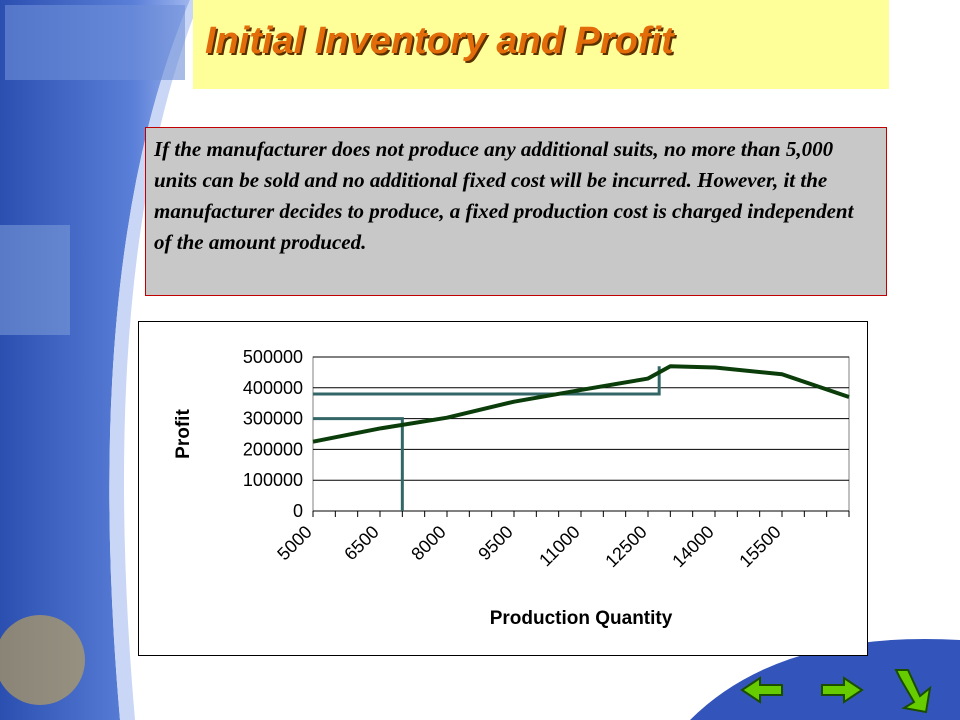 The image size is (960, 720). What do you see at coordinates (183, 434) in the screenshot?
I see `y-axis-title: Profit` at bounding box center [183, 434].